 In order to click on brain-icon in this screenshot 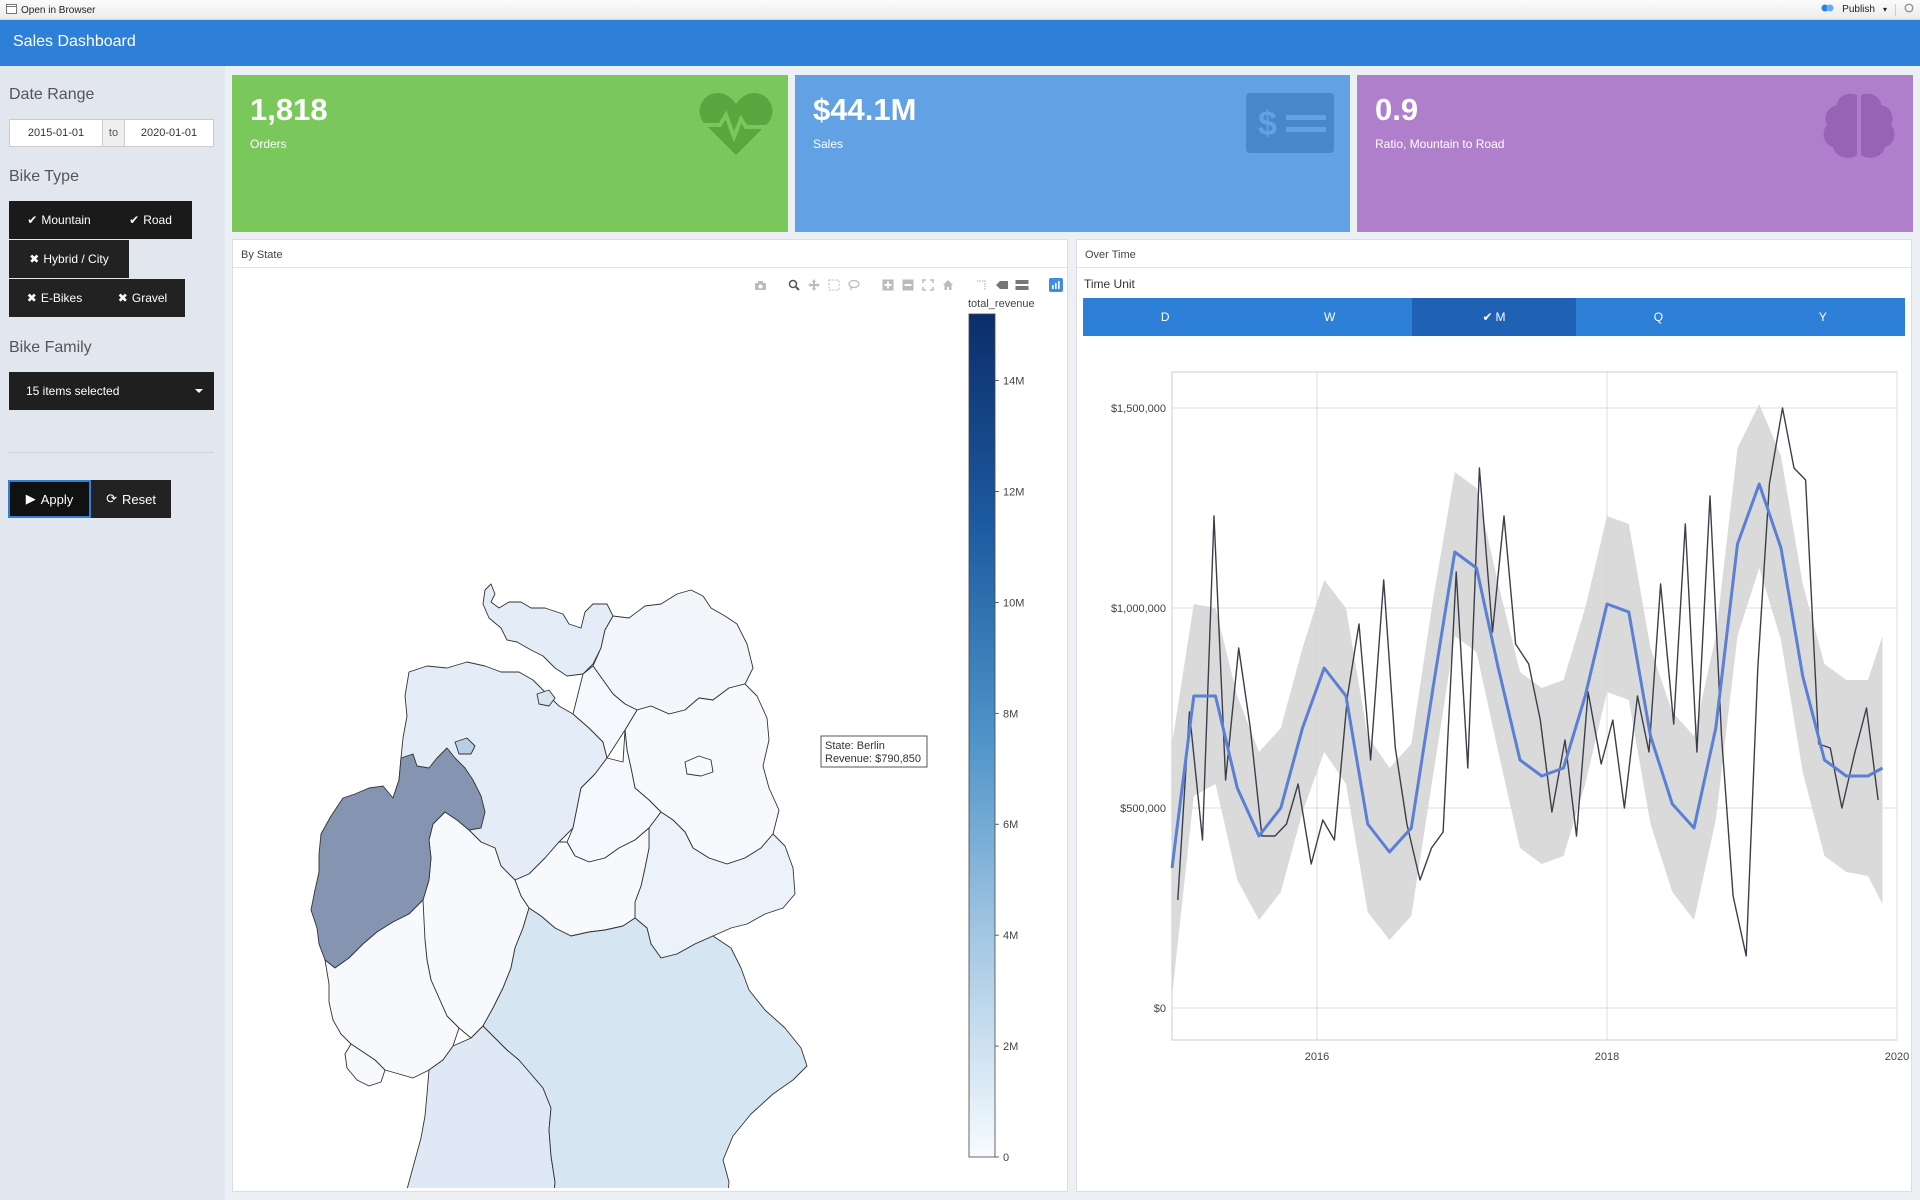, I will do `click(1859, 128)`.